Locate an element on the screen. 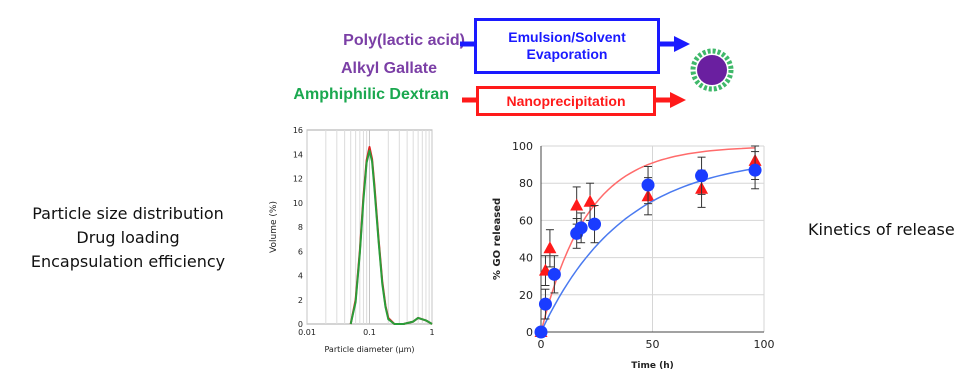 This screenshot has height=377, width=967. y-tick-label: 14 is located at coordinates (298, 154).